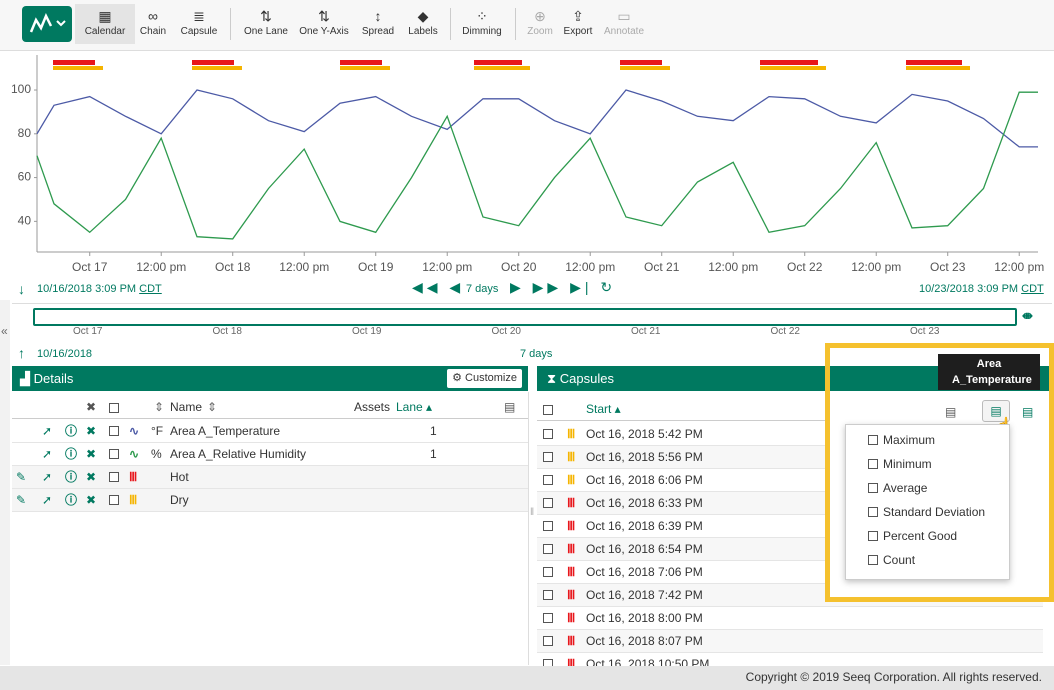 The height and width of the screenshot is (690, 1054). What do you see at coordinates (372, 407) in the screenshot?
I see `assets-header: Assets` at bounding box center [372, 407].